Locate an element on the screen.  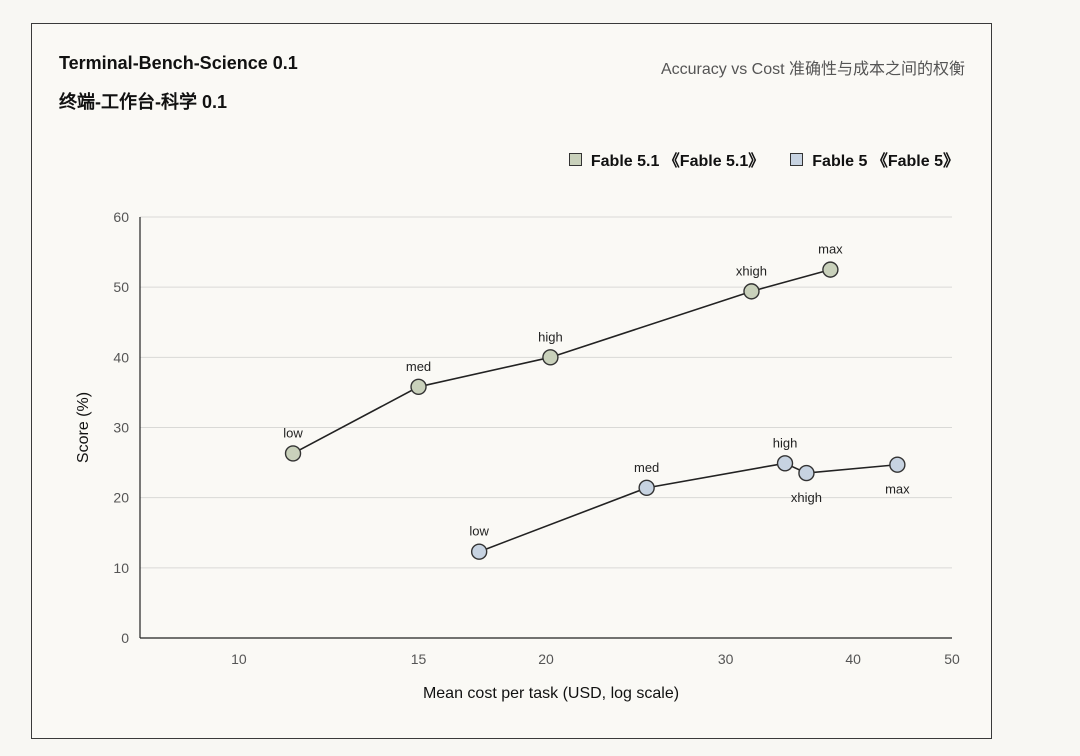
y-tick-label: 60 is located at coordinates (121, 217).